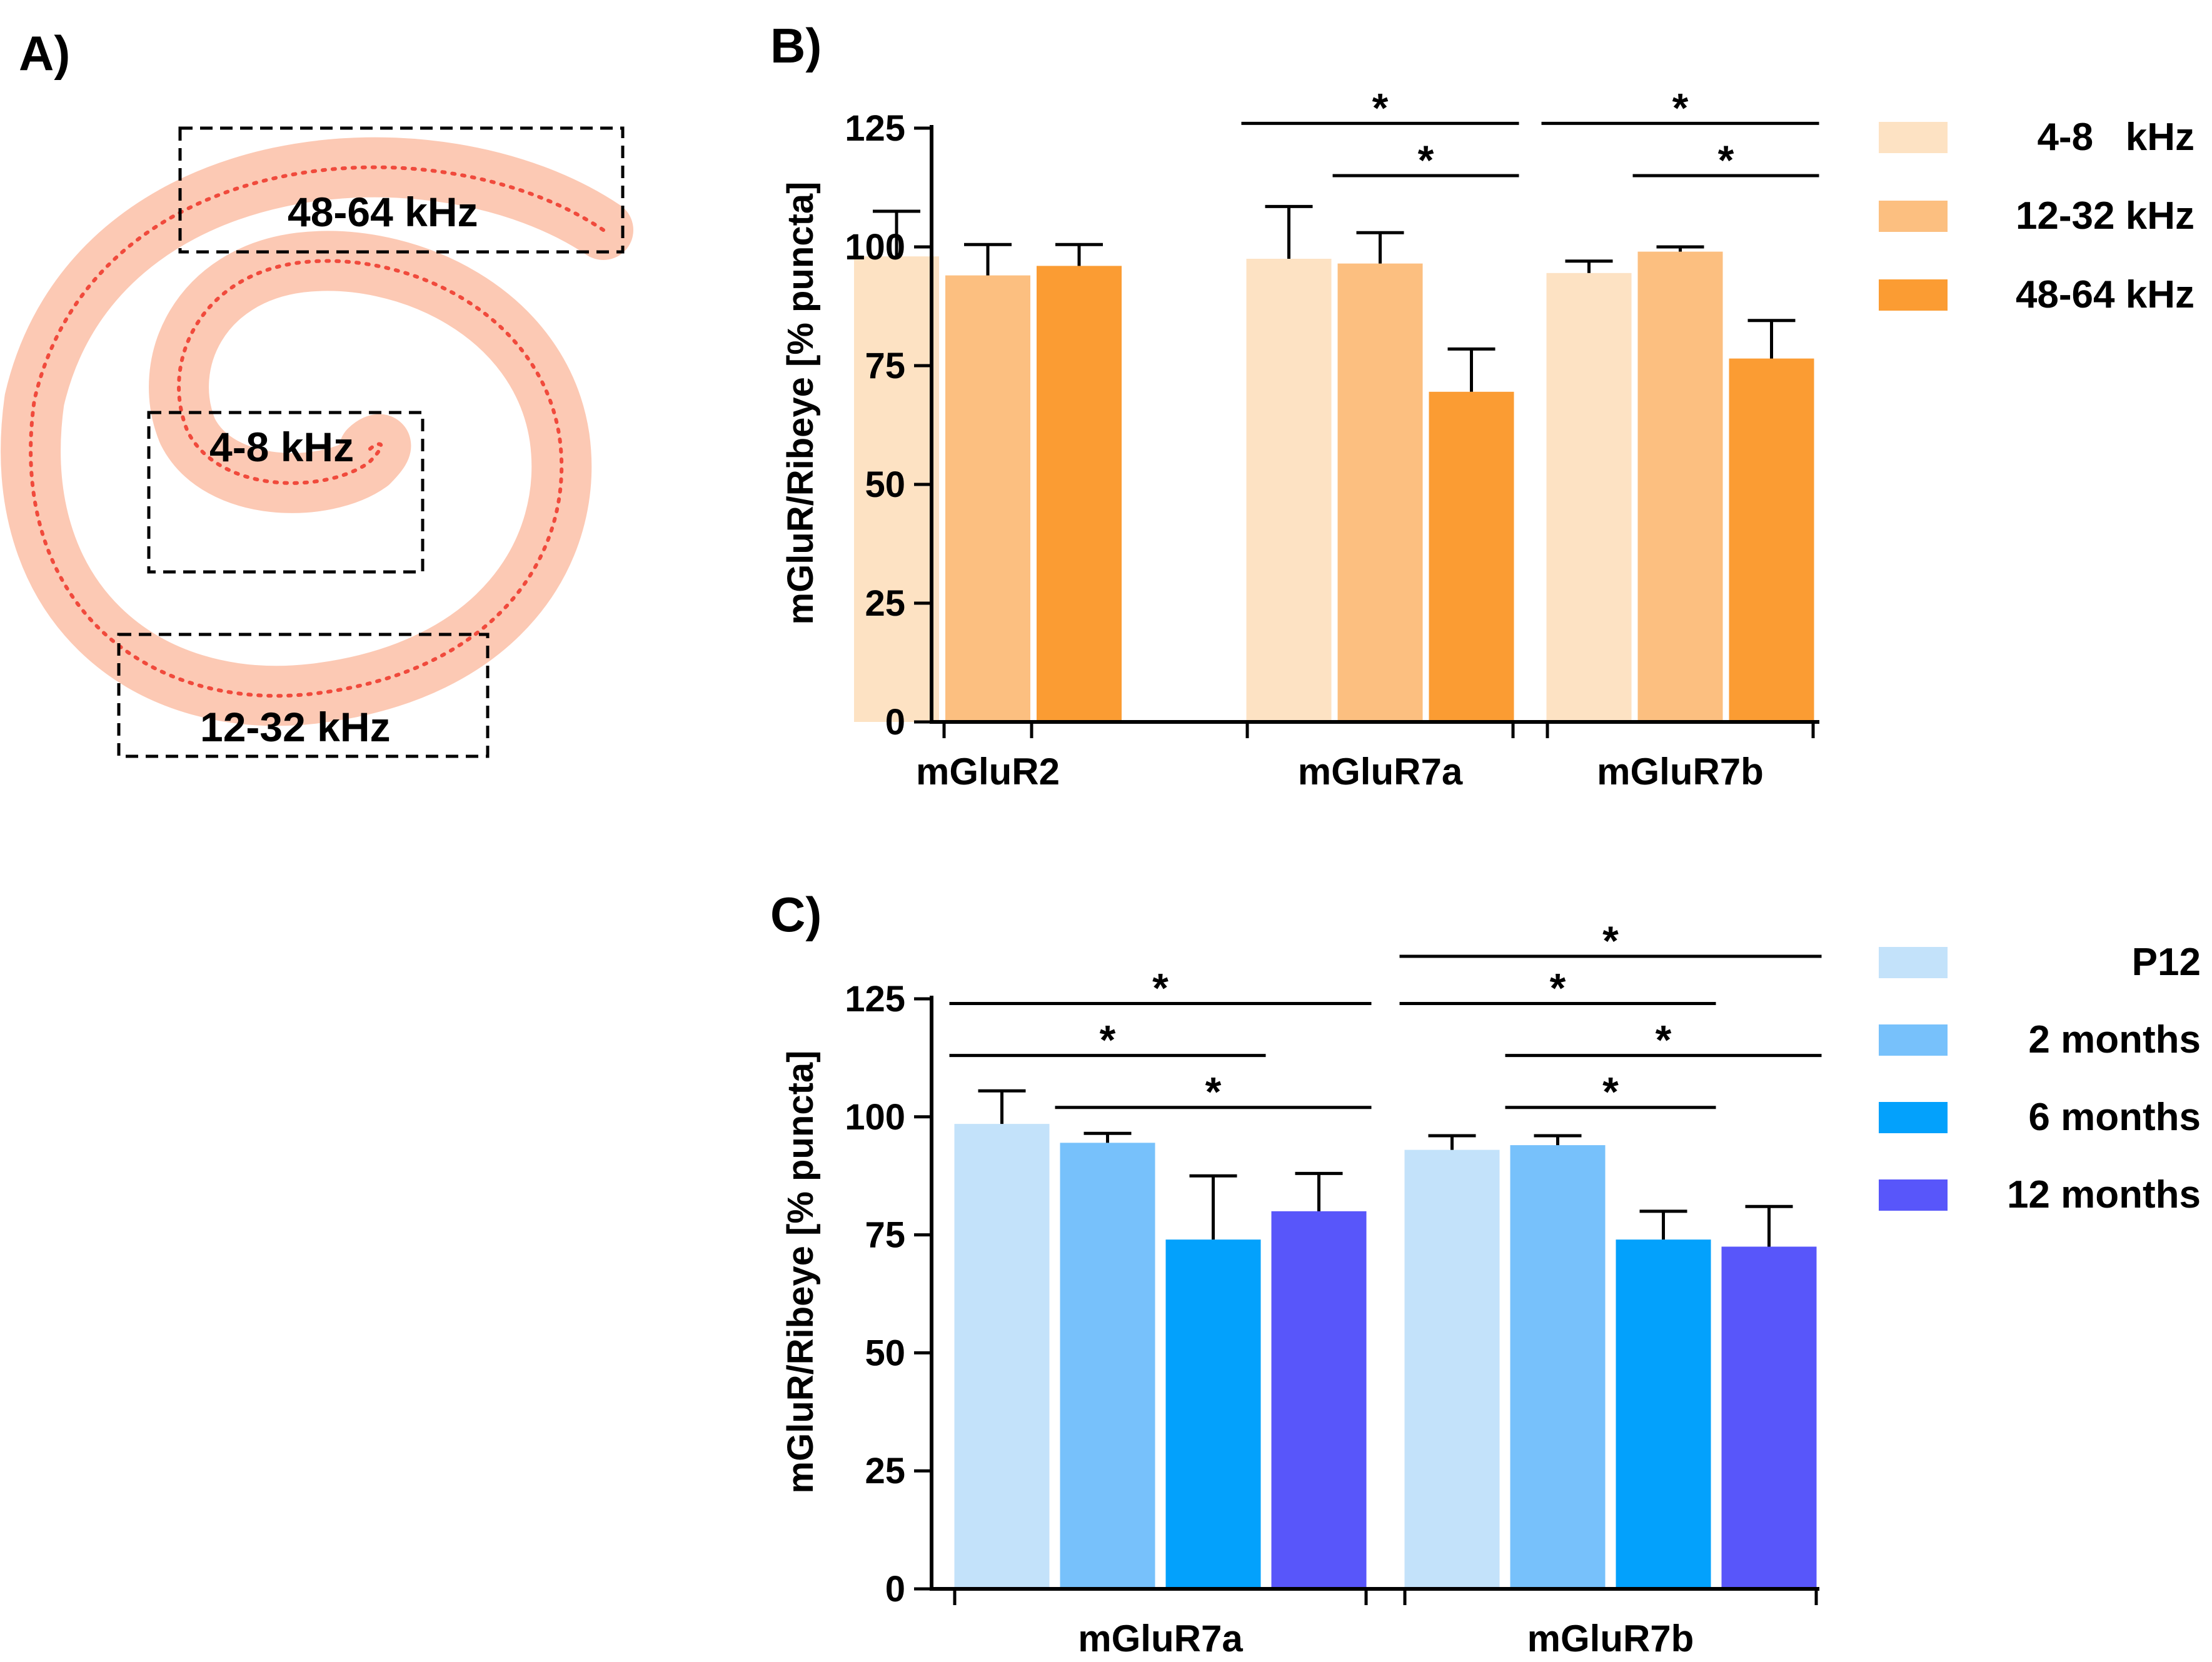 The width and height of the screenshot is (2212, 1662). I want to click on chart-c-legend-label-0: P12, so click(2166, 962).